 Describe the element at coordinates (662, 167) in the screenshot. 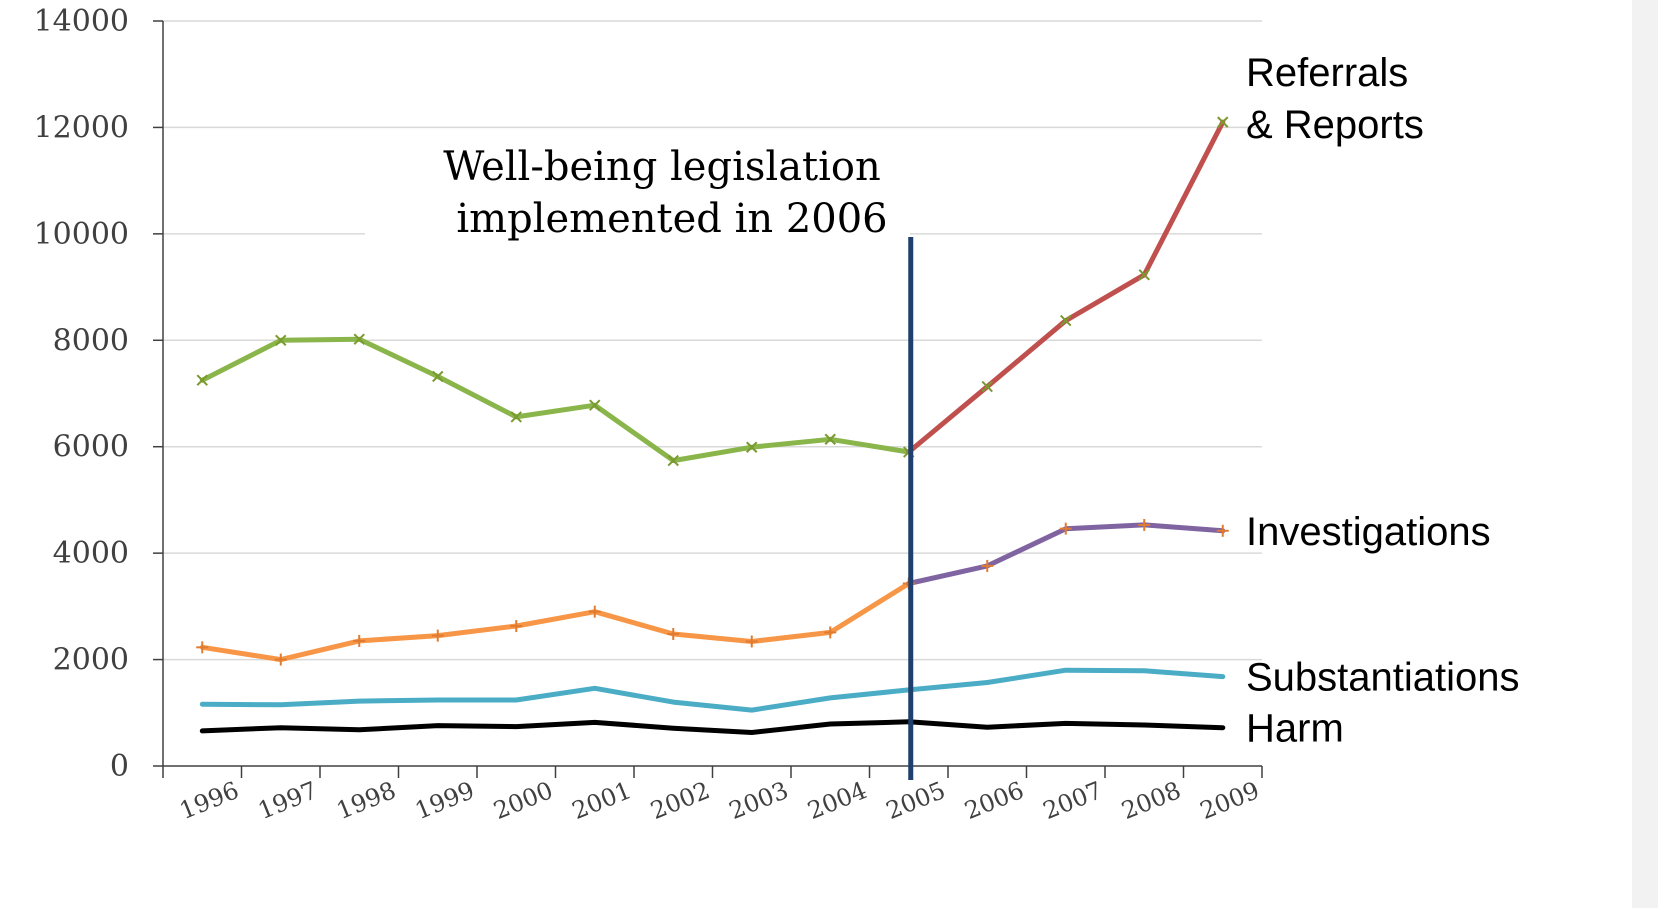

I see `annotation-line-1: Well-being legislation` at that location.